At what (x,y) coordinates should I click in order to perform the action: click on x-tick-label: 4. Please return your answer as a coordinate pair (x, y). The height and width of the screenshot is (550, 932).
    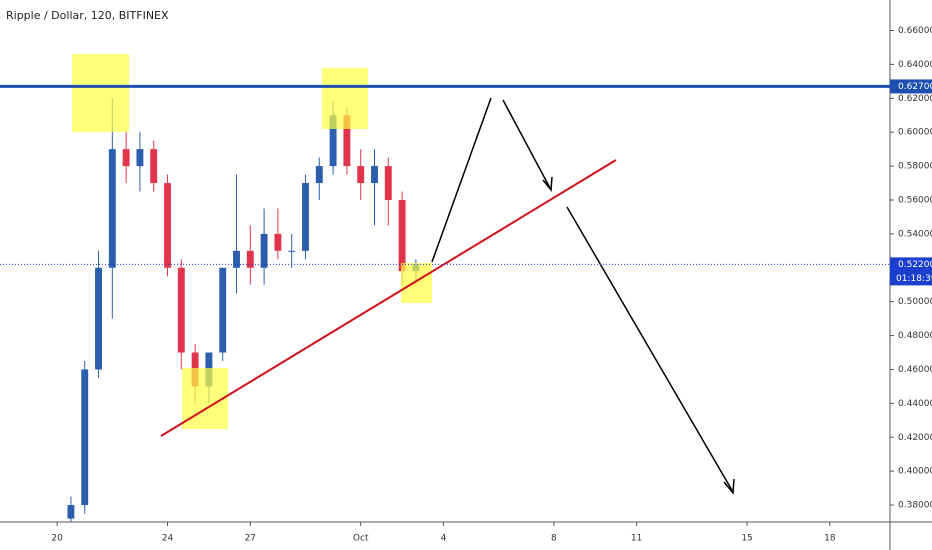
    Looking at the image, I should click on (444, 539).